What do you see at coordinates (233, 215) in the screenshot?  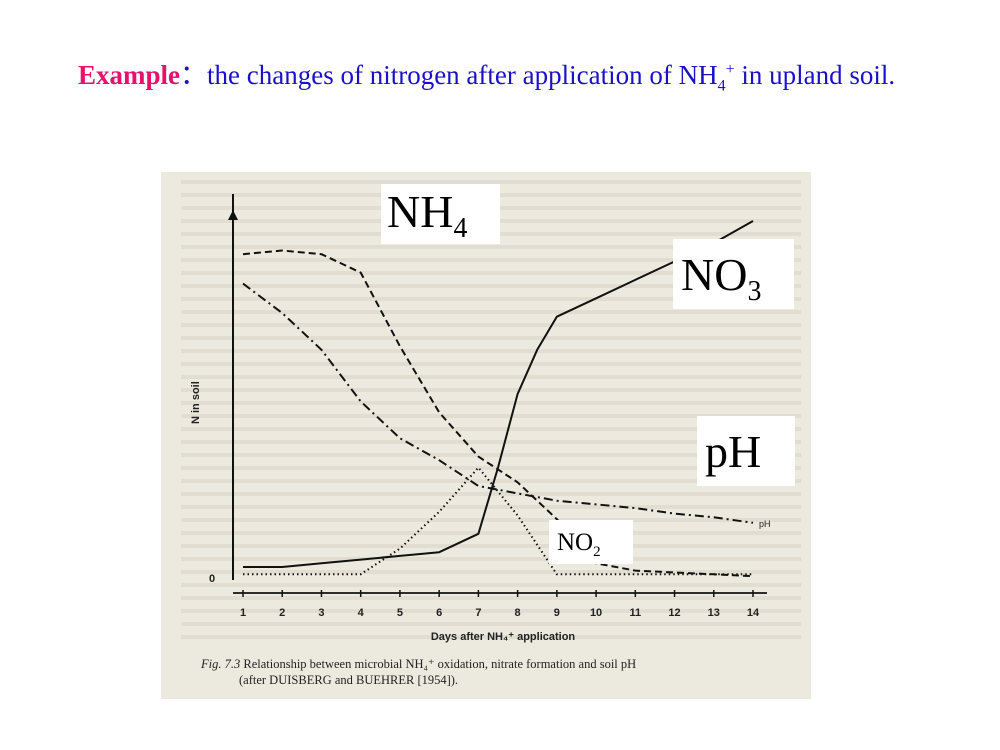 I see `y-axis-arrow` at bounding box center [233, 215].